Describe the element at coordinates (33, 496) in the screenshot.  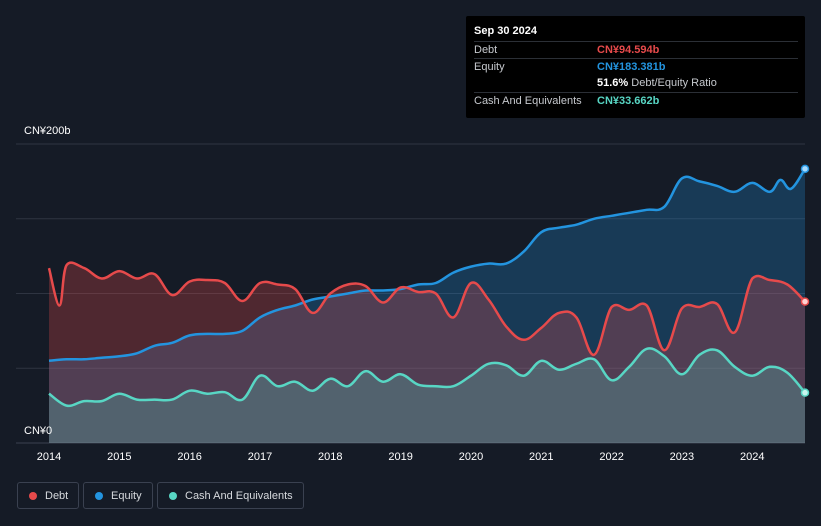
I see `legend-debt-dot` at that location.